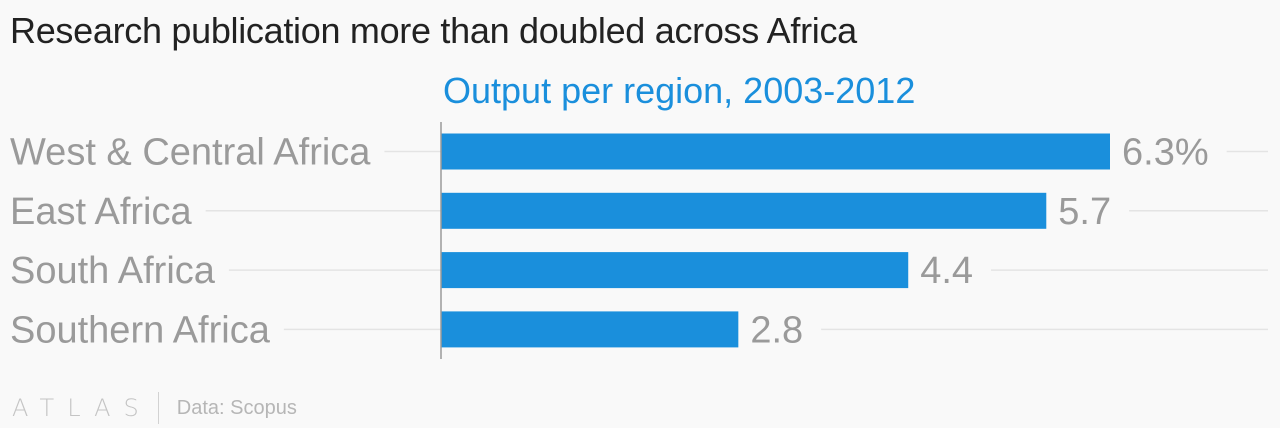  I want to click on chart-subtitle: Output per region, 2003-2012, so click(679, 90).